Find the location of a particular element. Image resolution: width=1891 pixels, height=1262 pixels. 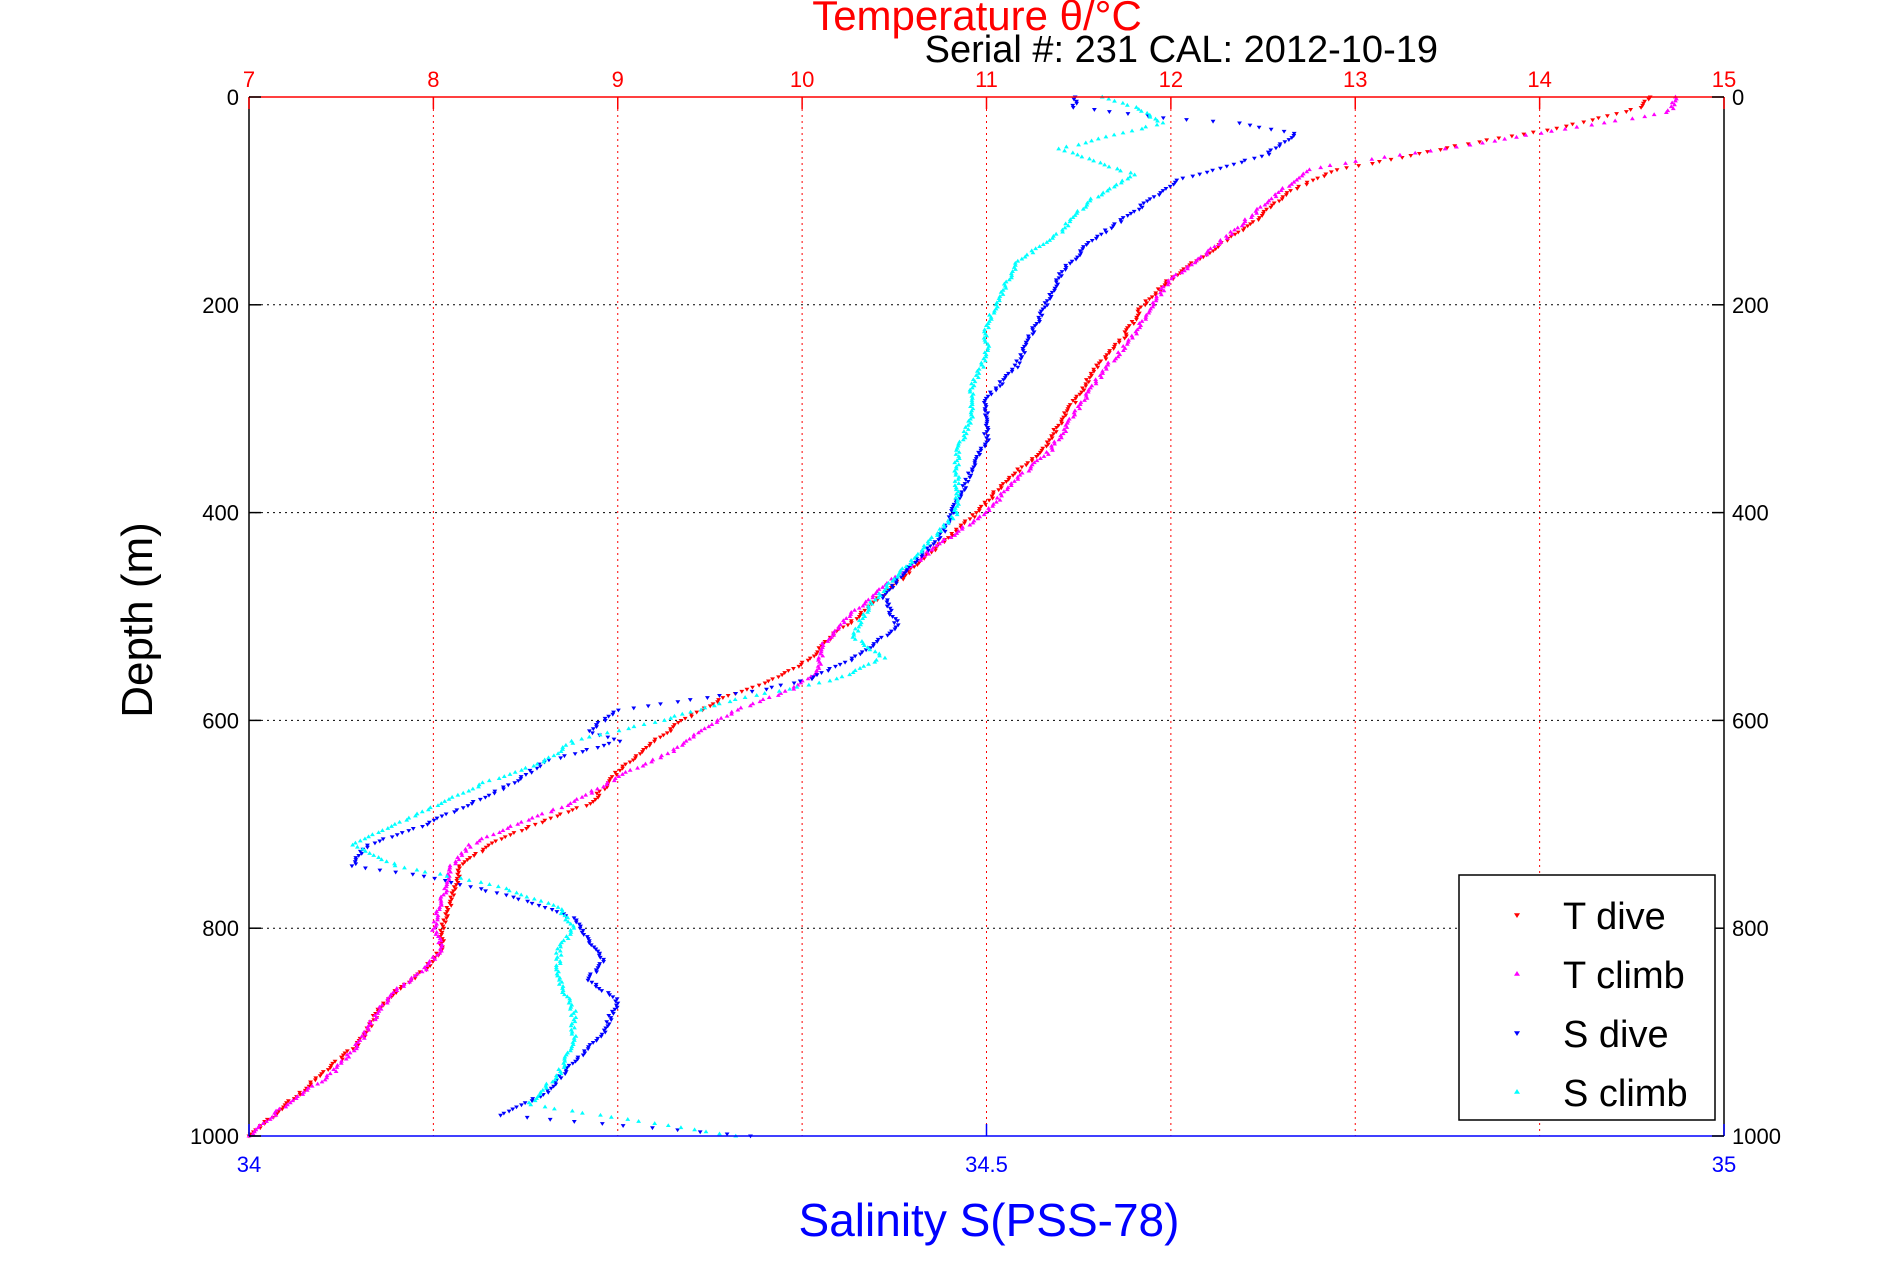

tick-label-top: 10 is located at coordinates (802, 79).